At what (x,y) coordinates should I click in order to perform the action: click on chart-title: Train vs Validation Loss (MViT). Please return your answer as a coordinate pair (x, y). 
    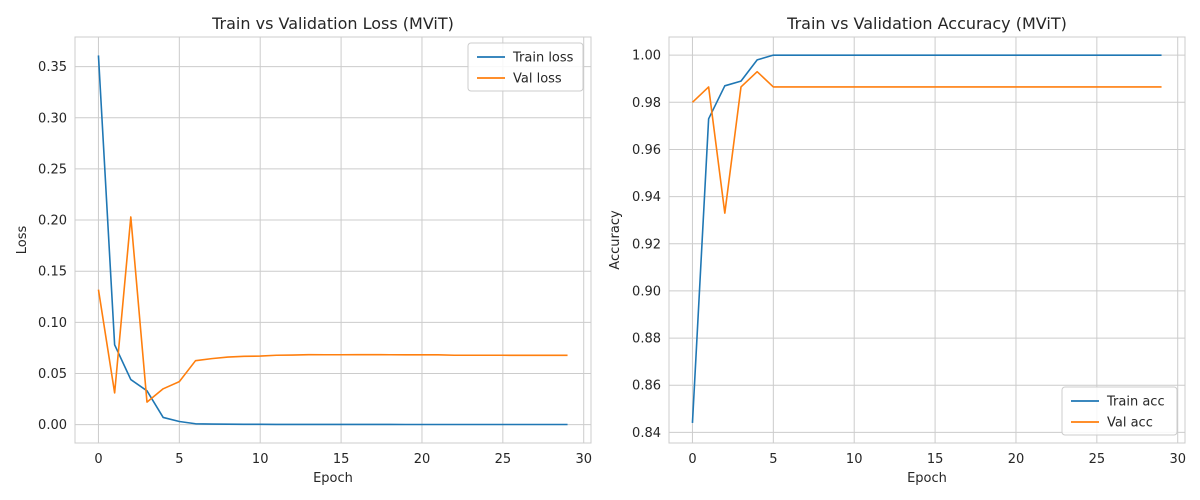
    Looking at the image, I should click on (332, 23).